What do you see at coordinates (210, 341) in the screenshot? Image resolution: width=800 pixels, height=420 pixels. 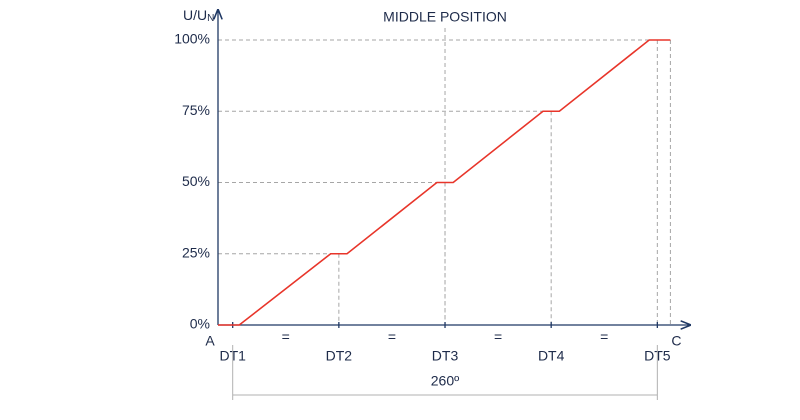 I see `axis-end-label: A` at bounding box center [210, 341].